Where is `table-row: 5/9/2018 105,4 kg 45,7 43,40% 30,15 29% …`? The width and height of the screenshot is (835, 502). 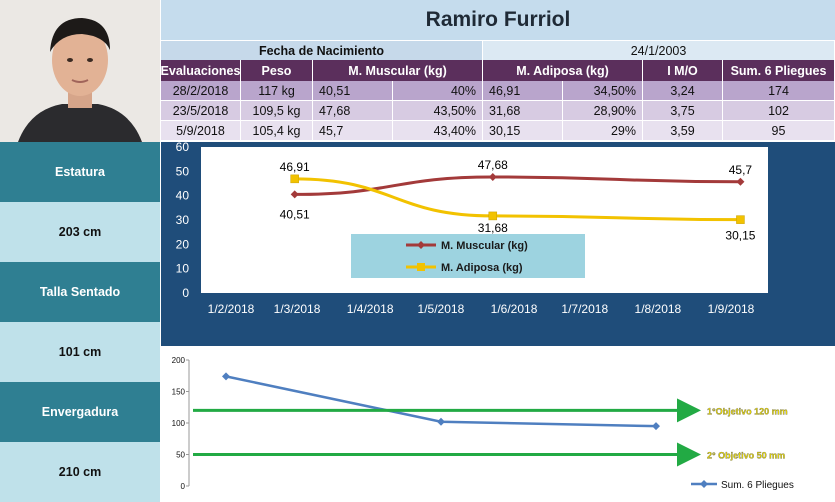 table-row: 5/9/2018 105,4 kg 45,7 43,40% 30,15 29% … is located at coordinates (498, 131).